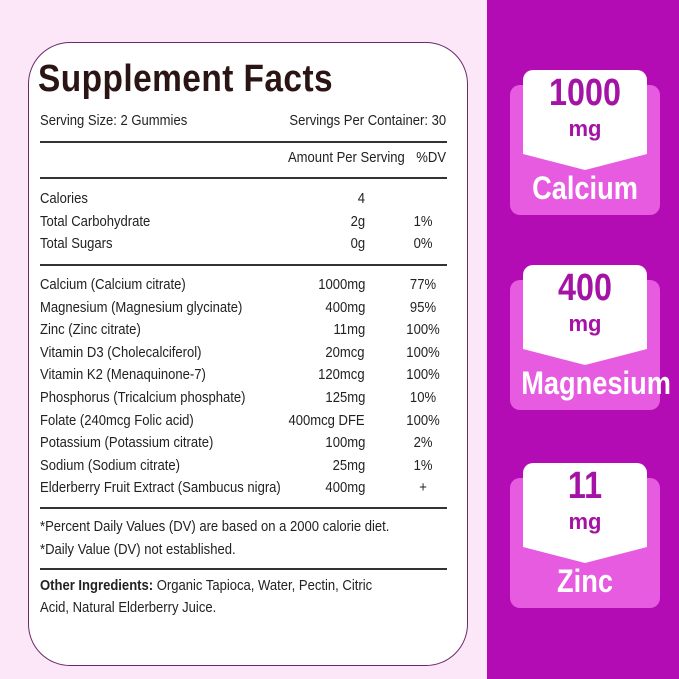 This screenshot has width=679, height=679. I want to click on nutrient-amount: 11mg, so click(349, 330).